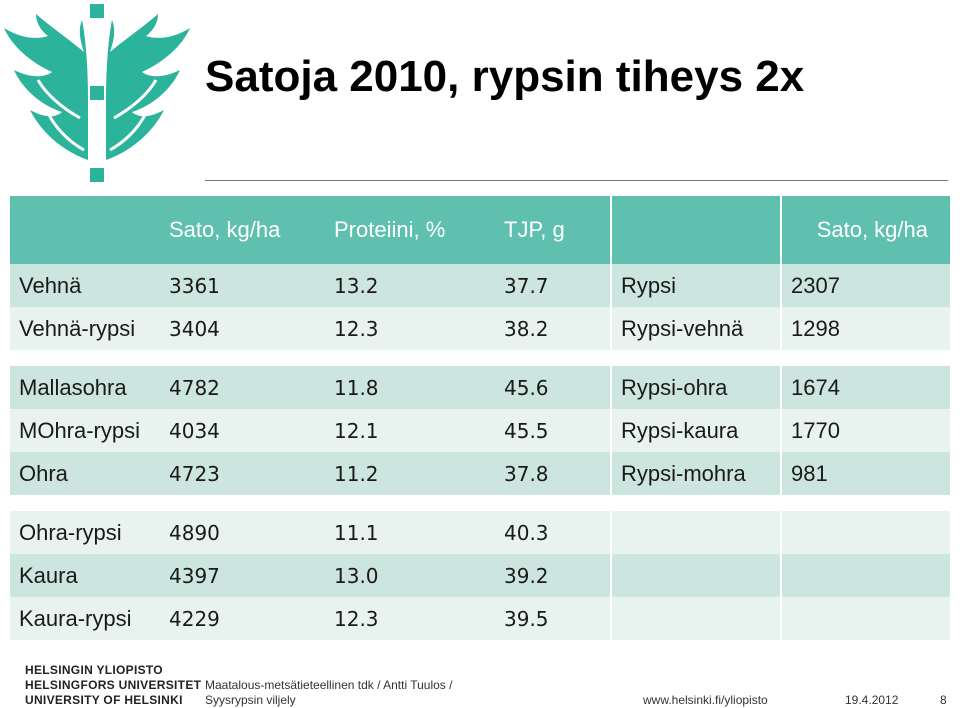 Image resolution: width=960 pixels, height=708 pixels. Describe the element at coordinates (85, 387) in the screenshot. I see `table-cell-crop: Mallasohra` at that location.